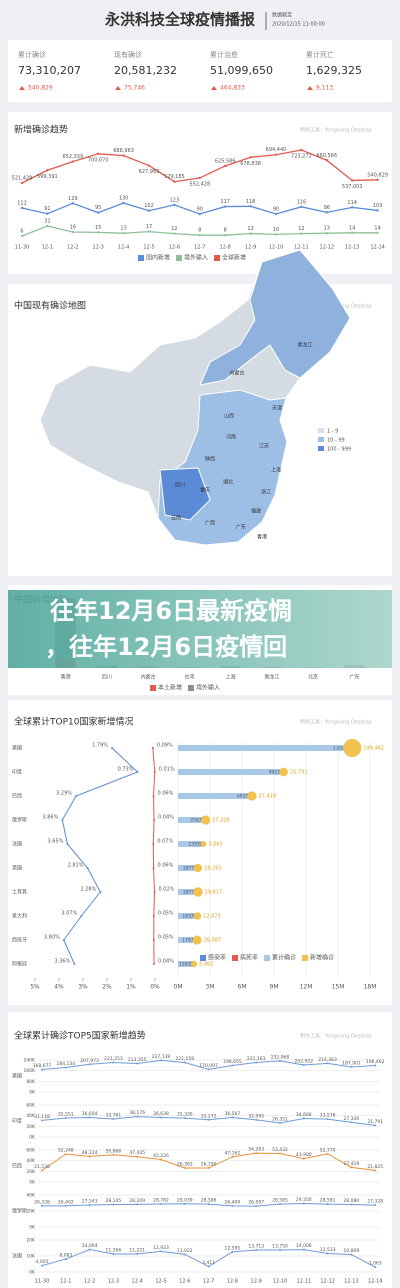 The width and height of the screenshot is (400, 1288). What do you see at coordinates (327, 229) in the screenshot?
I see `data-label: 13` at bounding box center [327, 229].